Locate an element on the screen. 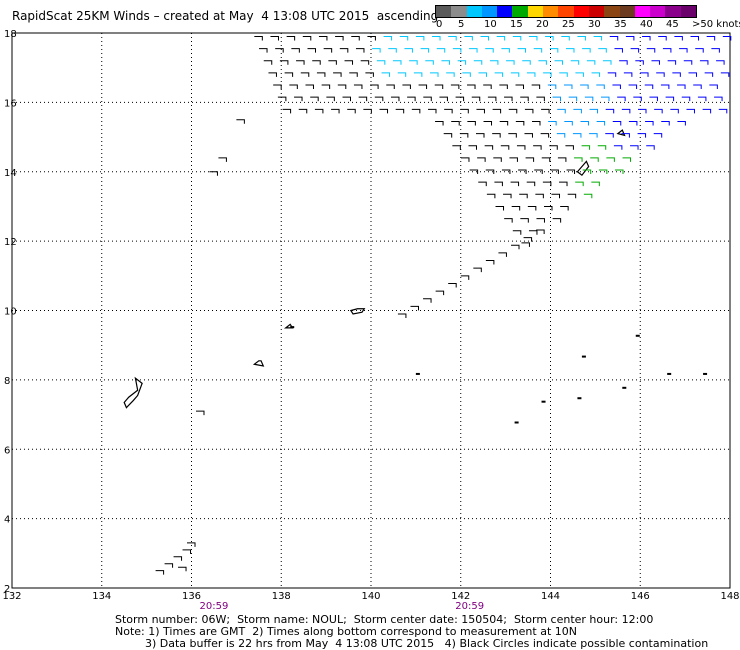 This screenshot has width=740, height=650. legend-label: 20 is located at coordinates (542, 24).